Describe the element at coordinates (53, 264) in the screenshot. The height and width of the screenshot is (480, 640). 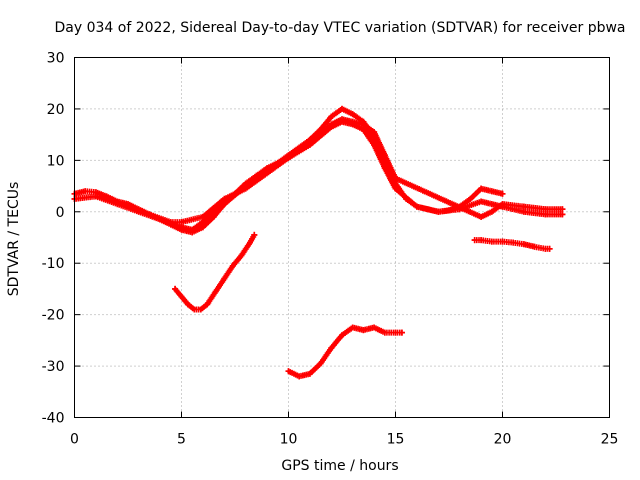
I see `y-tick-label: -10` at that location.